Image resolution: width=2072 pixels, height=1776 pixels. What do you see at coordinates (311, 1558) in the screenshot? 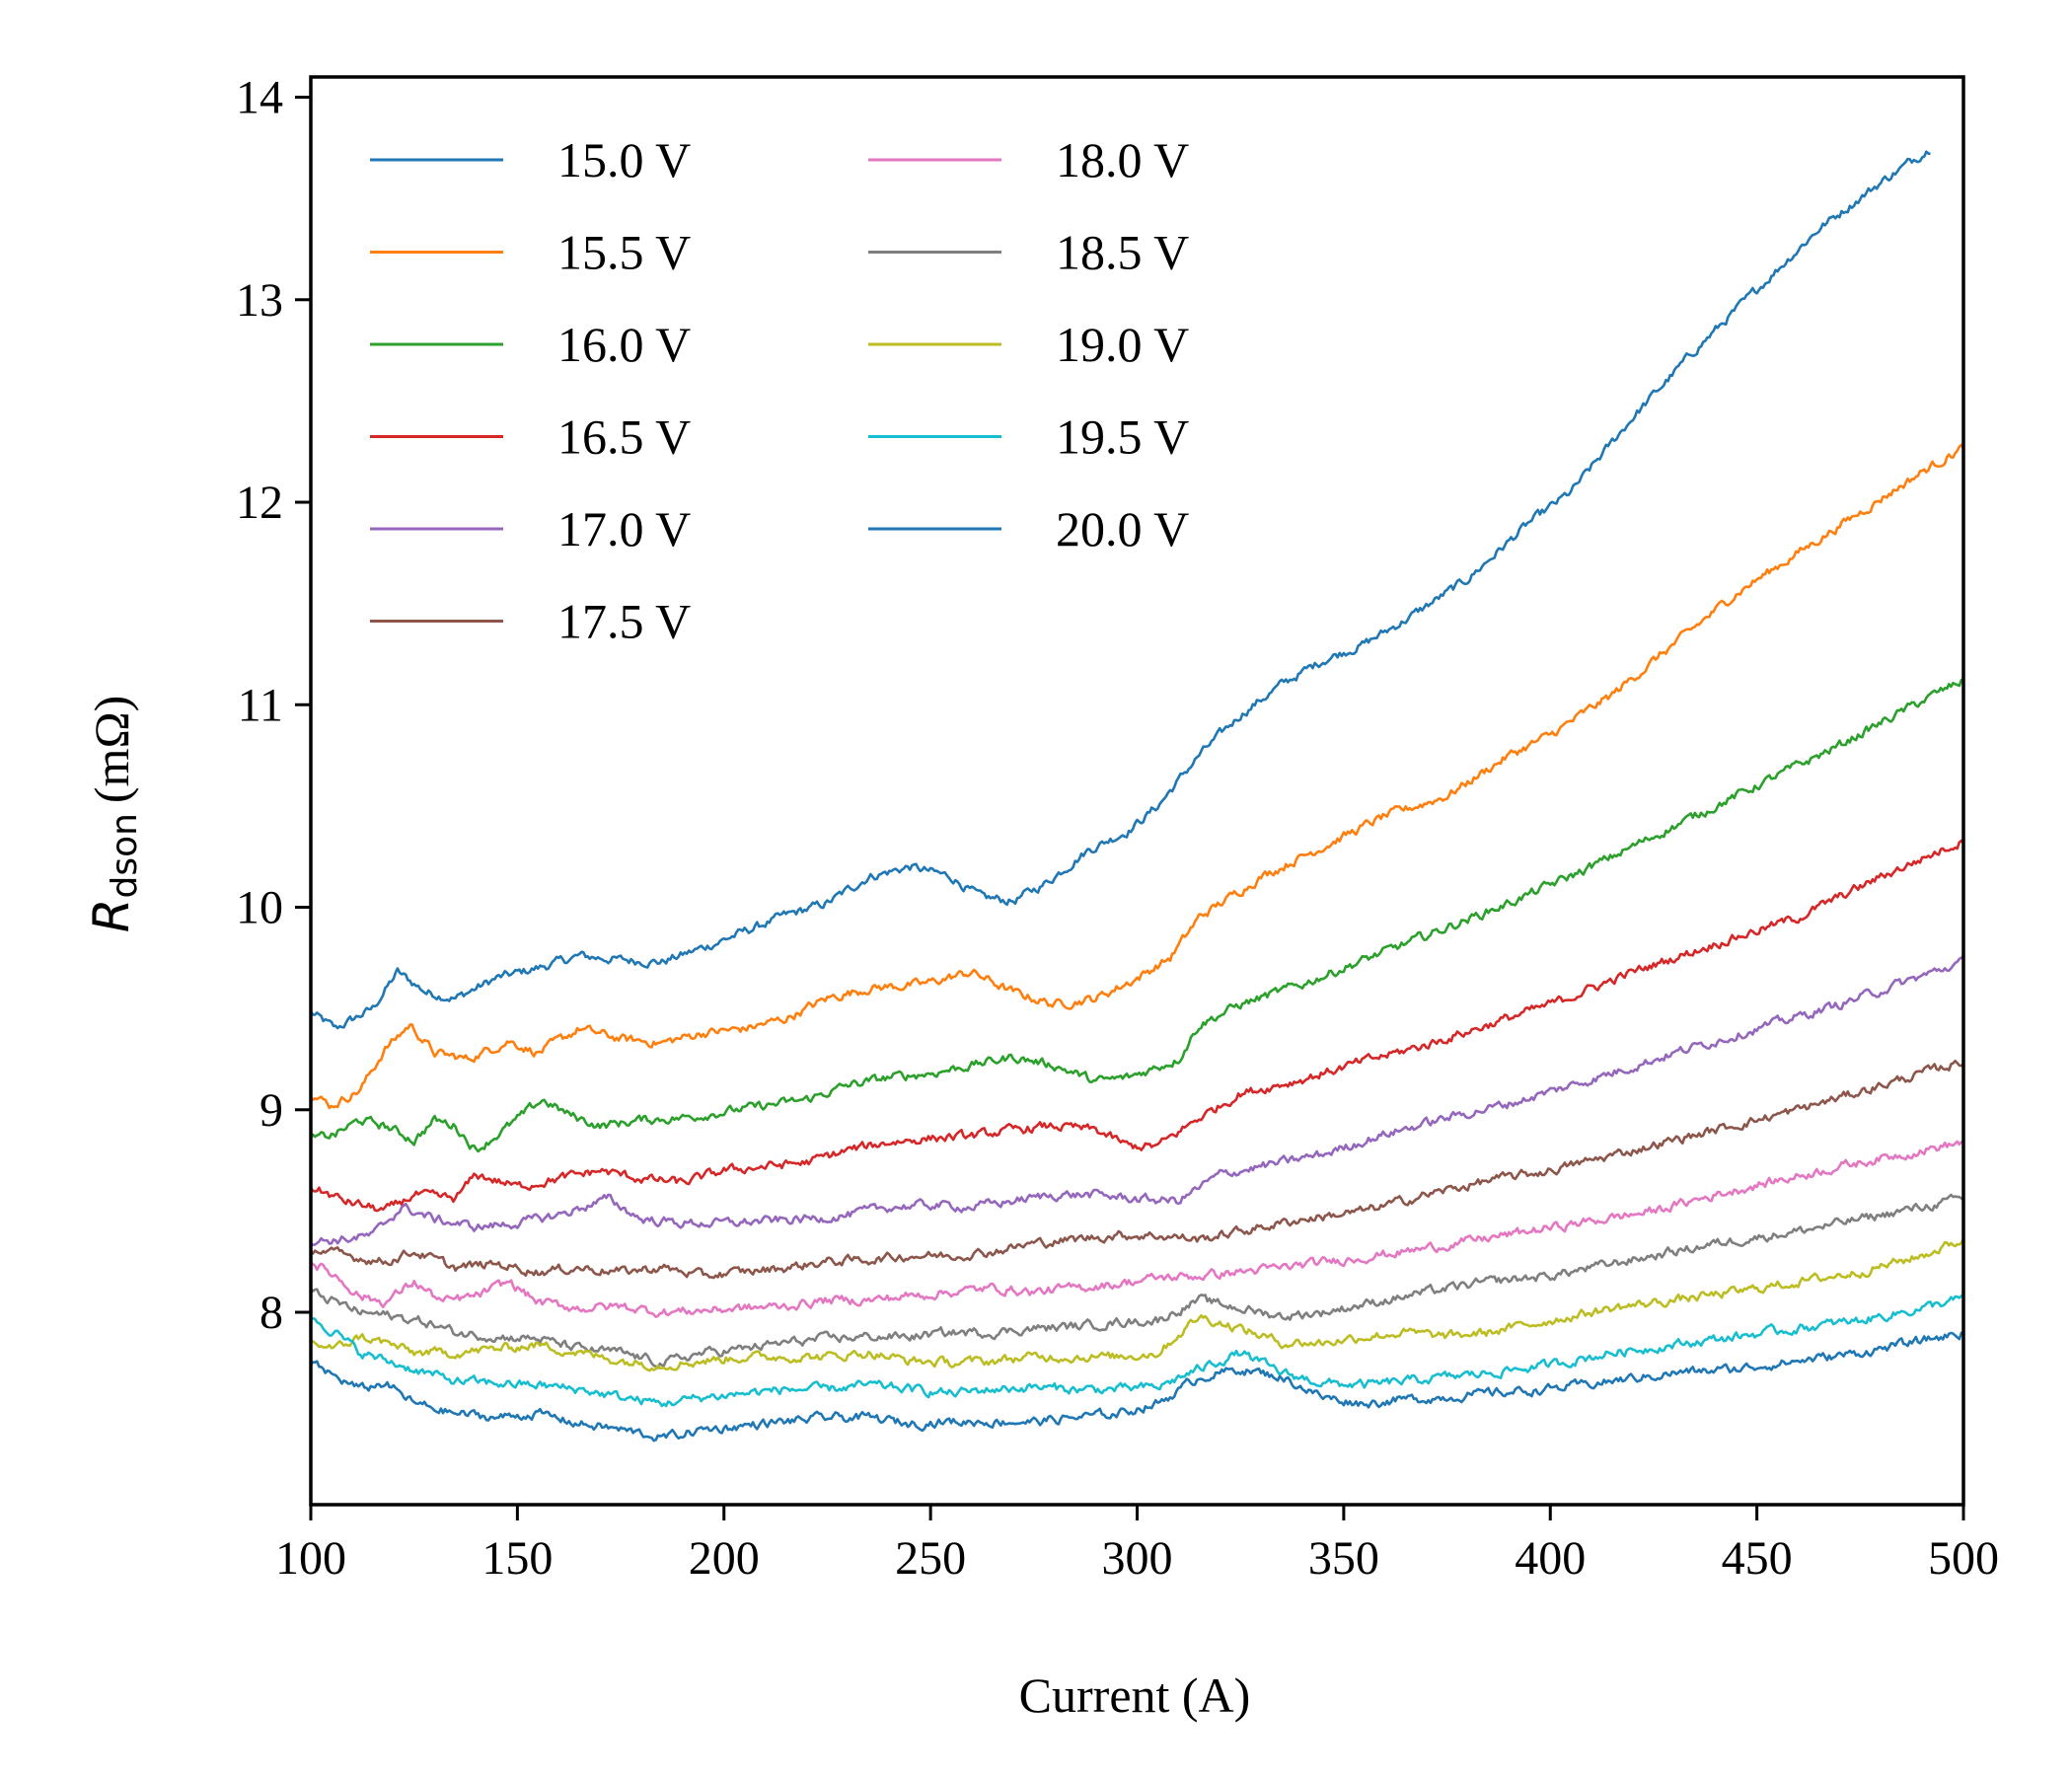
I see `x-tick-label: 100` at bounding box center [311, 1558].